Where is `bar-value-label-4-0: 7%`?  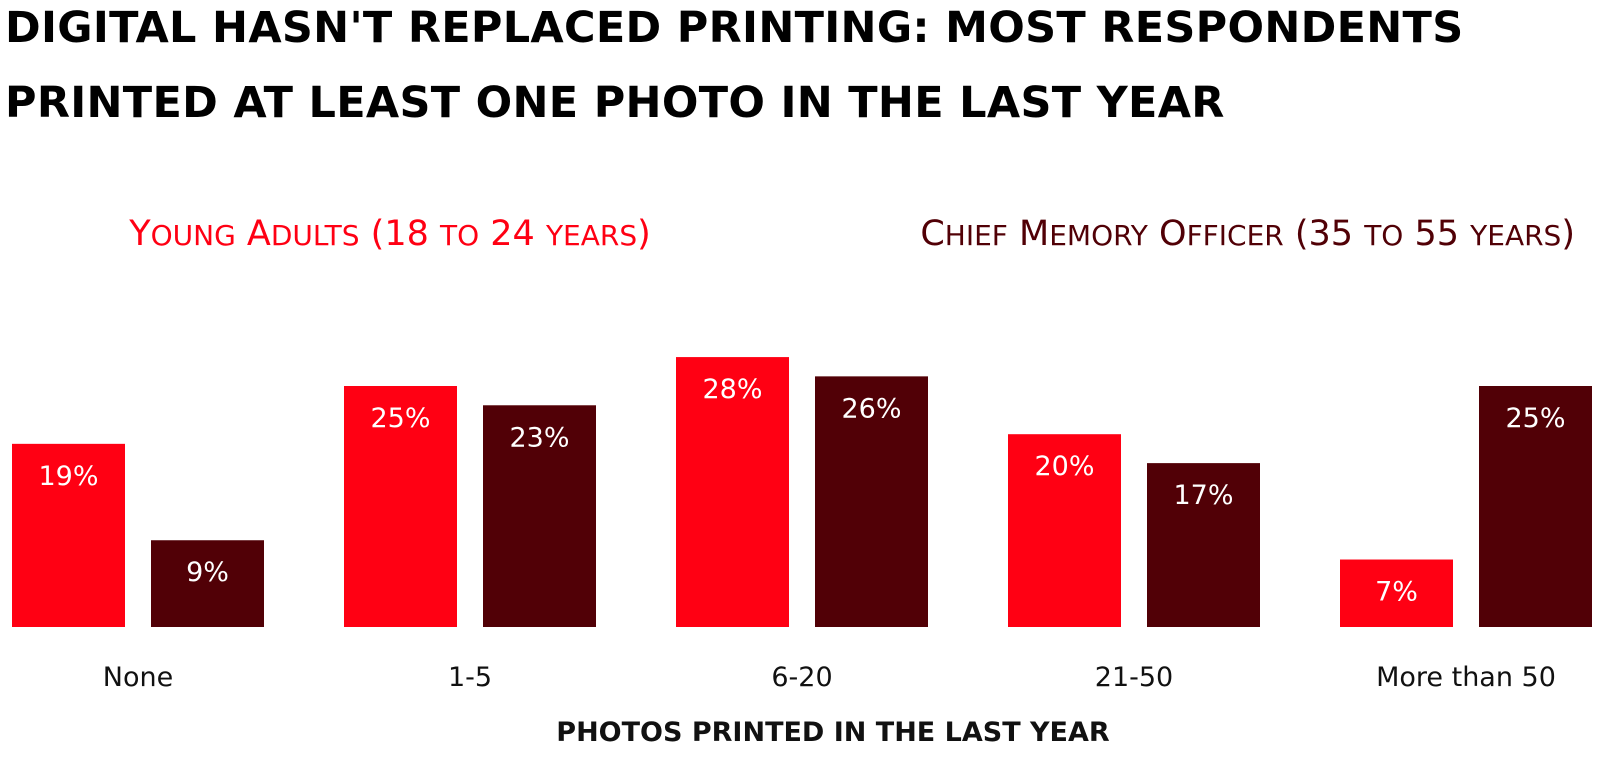
bar-value-label-4-0: 7% is located at coordinates (1396, 592).